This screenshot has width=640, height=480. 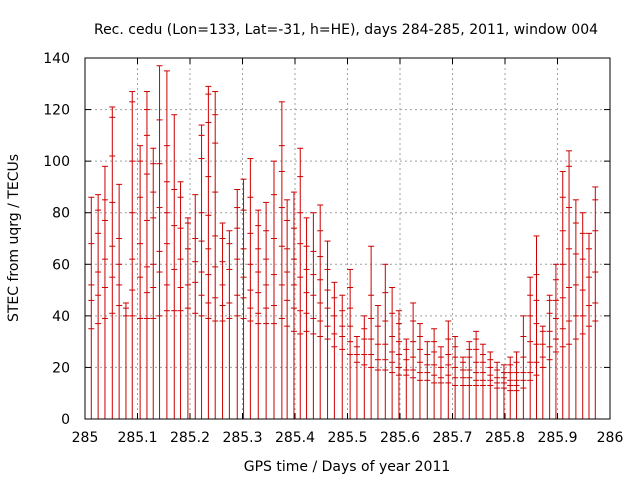 What do you see at coordinates (56, 59) in the screenshot?
I see `y-tick-label: 140` at bounding box center [56, 59].